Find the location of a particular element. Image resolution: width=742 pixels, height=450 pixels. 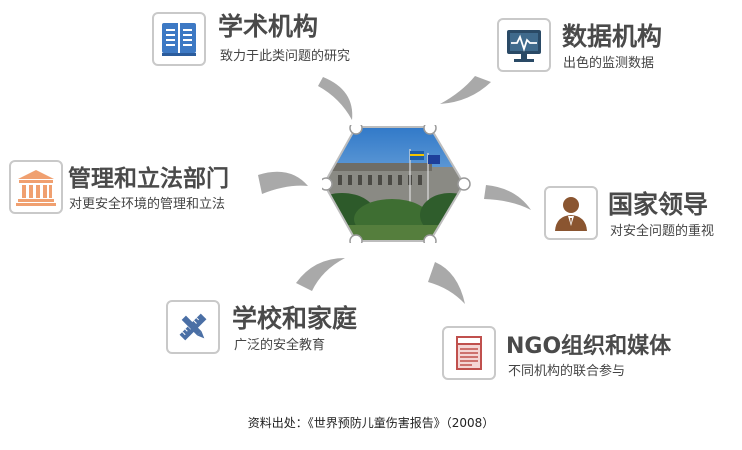

ngo-subtitle: 不同机构的联合参与 is located at coordinates (567, 371).